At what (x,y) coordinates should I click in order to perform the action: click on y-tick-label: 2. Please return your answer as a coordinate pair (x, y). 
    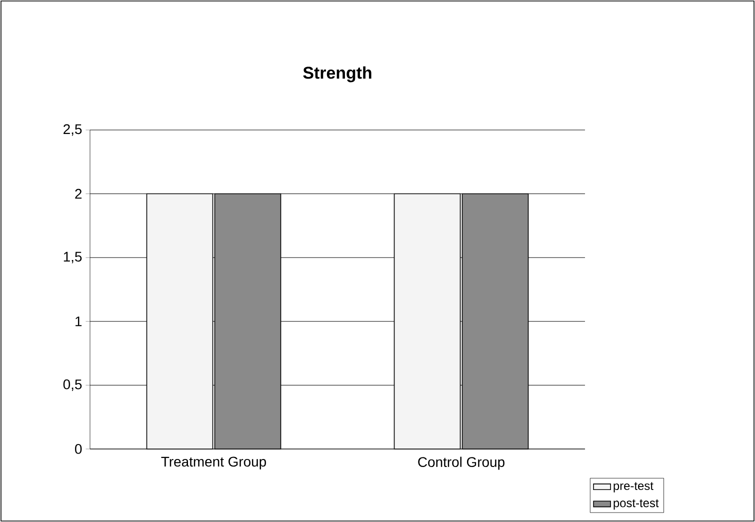
    Looking at the image, I should click on (78, 193).